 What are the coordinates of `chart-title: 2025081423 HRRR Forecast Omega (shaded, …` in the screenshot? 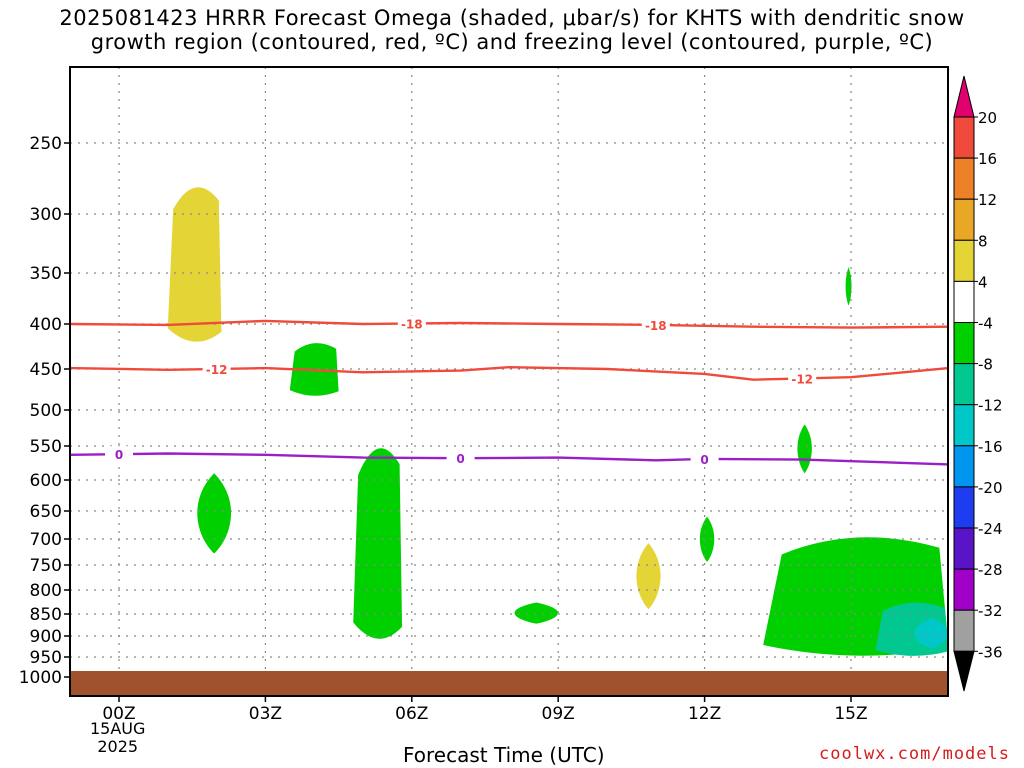 It's located at (512, 30).